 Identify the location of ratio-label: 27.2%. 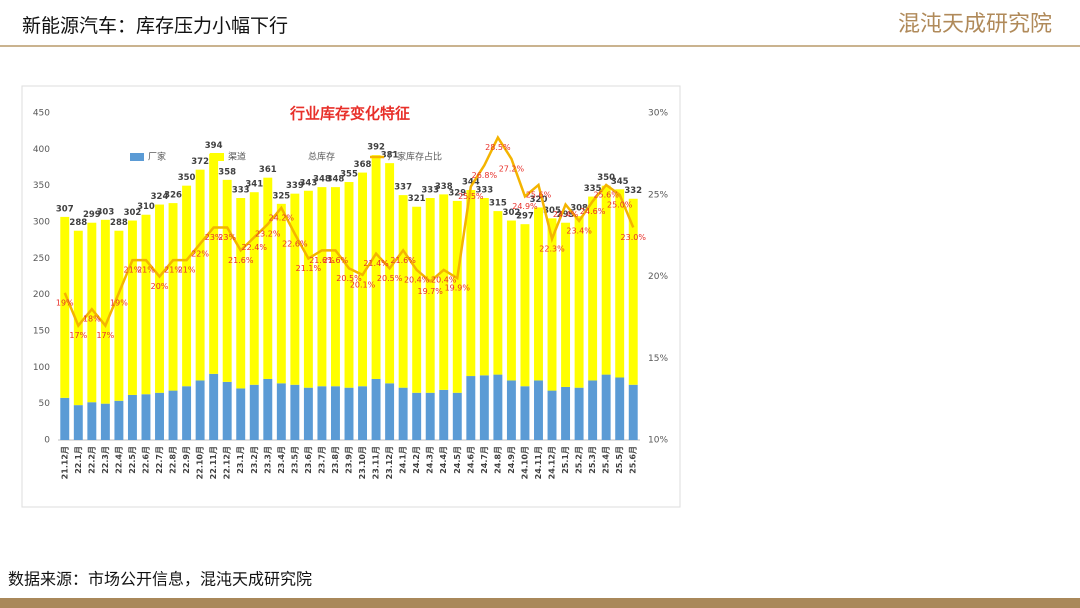
(512, 168).